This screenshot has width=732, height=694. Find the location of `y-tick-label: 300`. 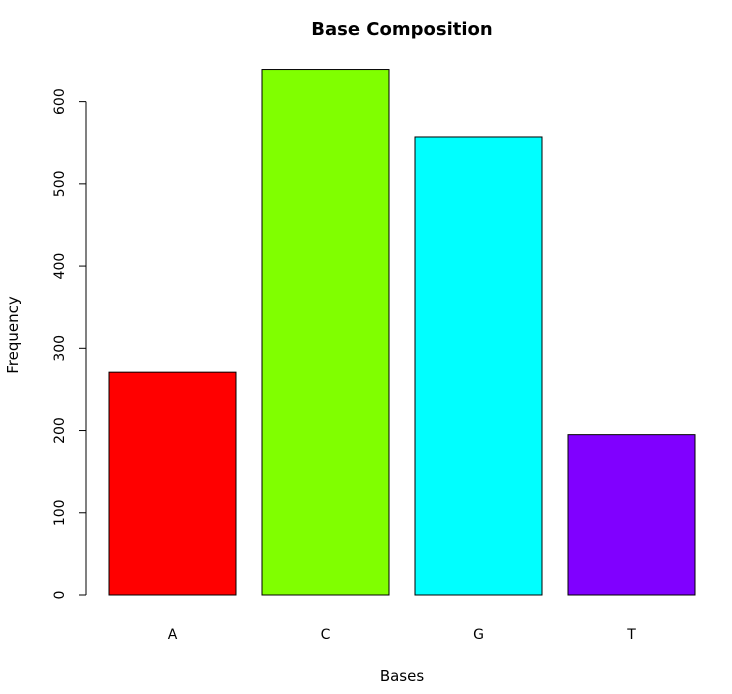

y-tick-label: 300 is located at coordinates (60, 348).